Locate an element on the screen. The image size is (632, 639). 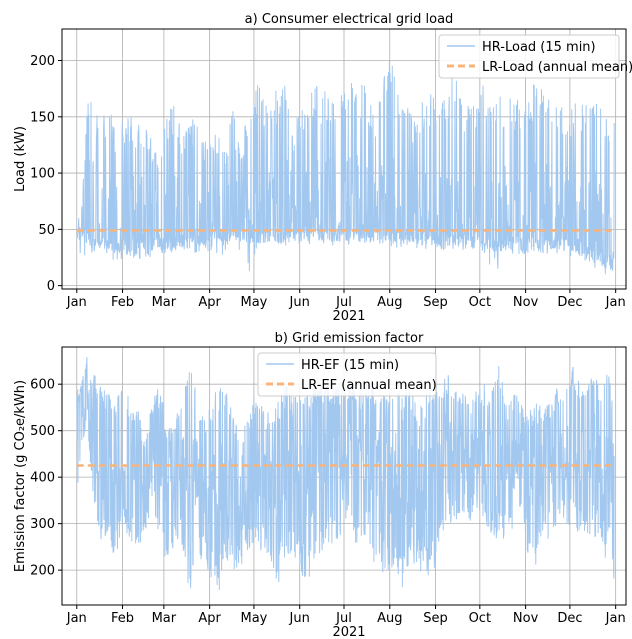
panel-b-title: b) Grid emission factor is located at coordinates (349, 338).